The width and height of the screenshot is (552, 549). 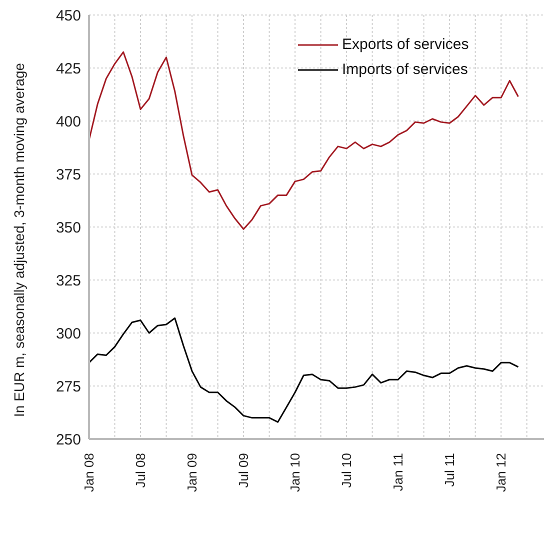 What do you see at coordinates (501, 472) in the screenshot?
I see `x-tick-label: Jan 12` at bounding box center [501, 472].